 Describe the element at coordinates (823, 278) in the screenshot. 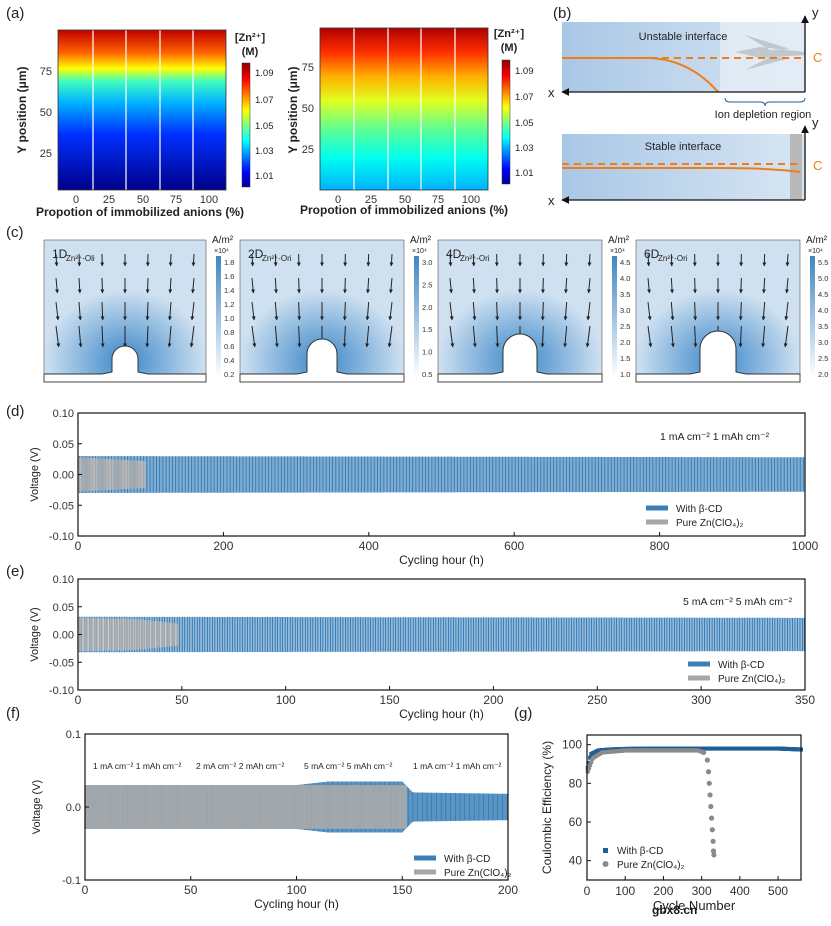

I see `colorbar-tick: 5.0` at that location.